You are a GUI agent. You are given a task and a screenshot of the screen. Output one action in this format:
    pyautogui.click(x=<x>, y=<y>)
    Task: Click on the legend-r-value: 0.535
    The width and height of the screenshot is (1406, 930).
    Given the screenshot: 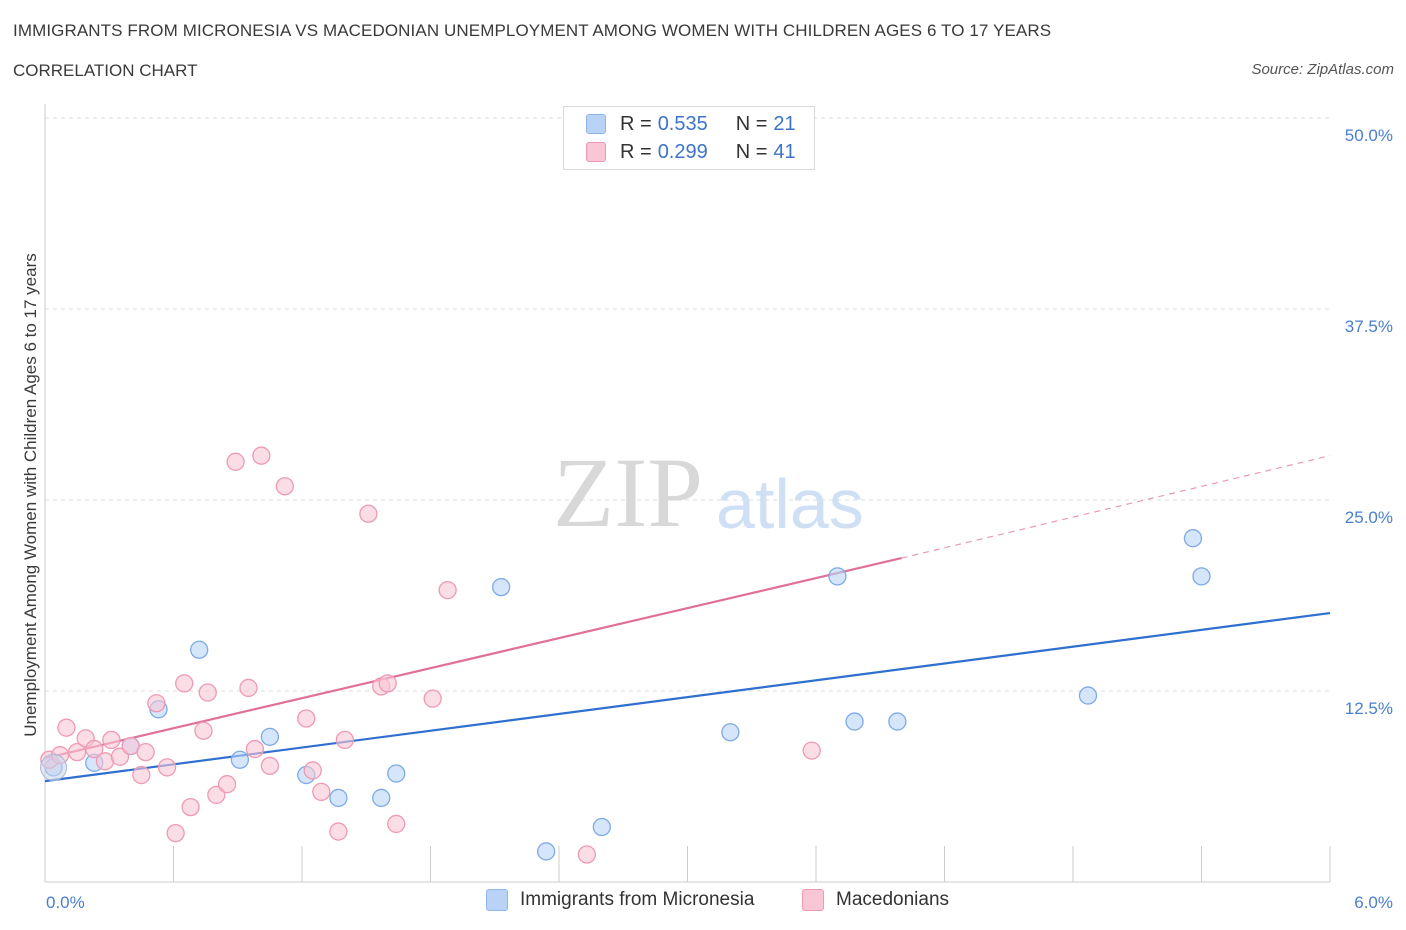 What is the action you would take?
    pyautogui.click(x=682, y=123)
    